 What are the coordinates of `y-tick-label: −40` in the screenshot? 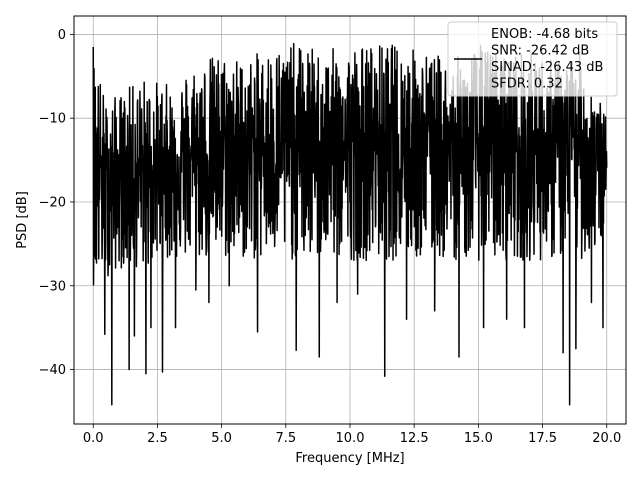 It's located at (52, 370).